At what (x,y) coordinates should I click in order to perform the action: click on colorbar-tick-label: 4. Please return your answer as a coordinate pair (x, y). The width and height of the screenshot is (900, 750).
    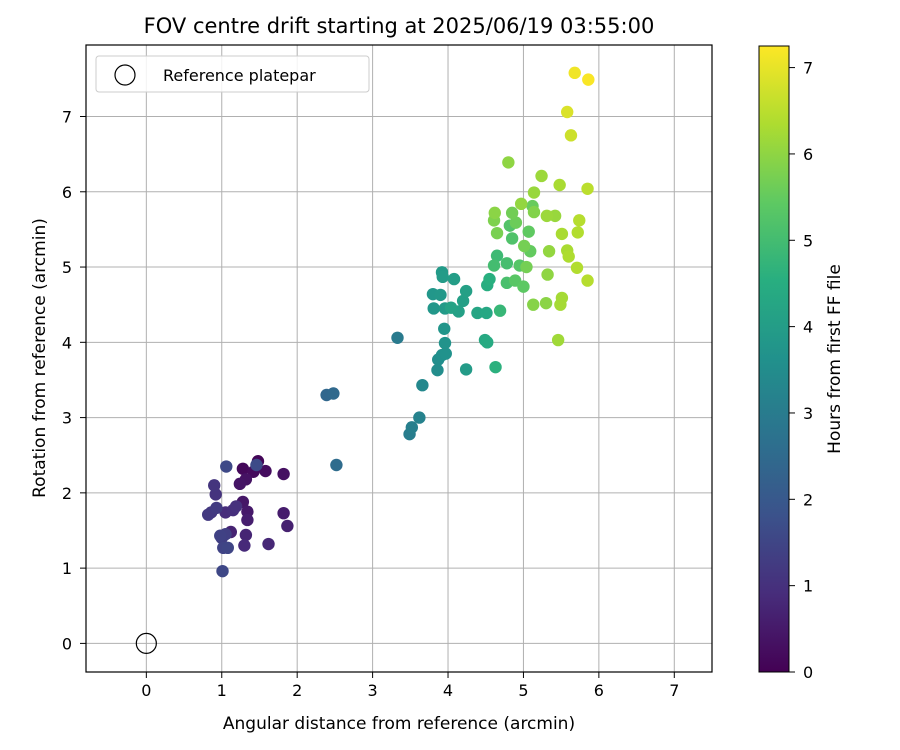
    Looking at the image, I should click on (808, 327).